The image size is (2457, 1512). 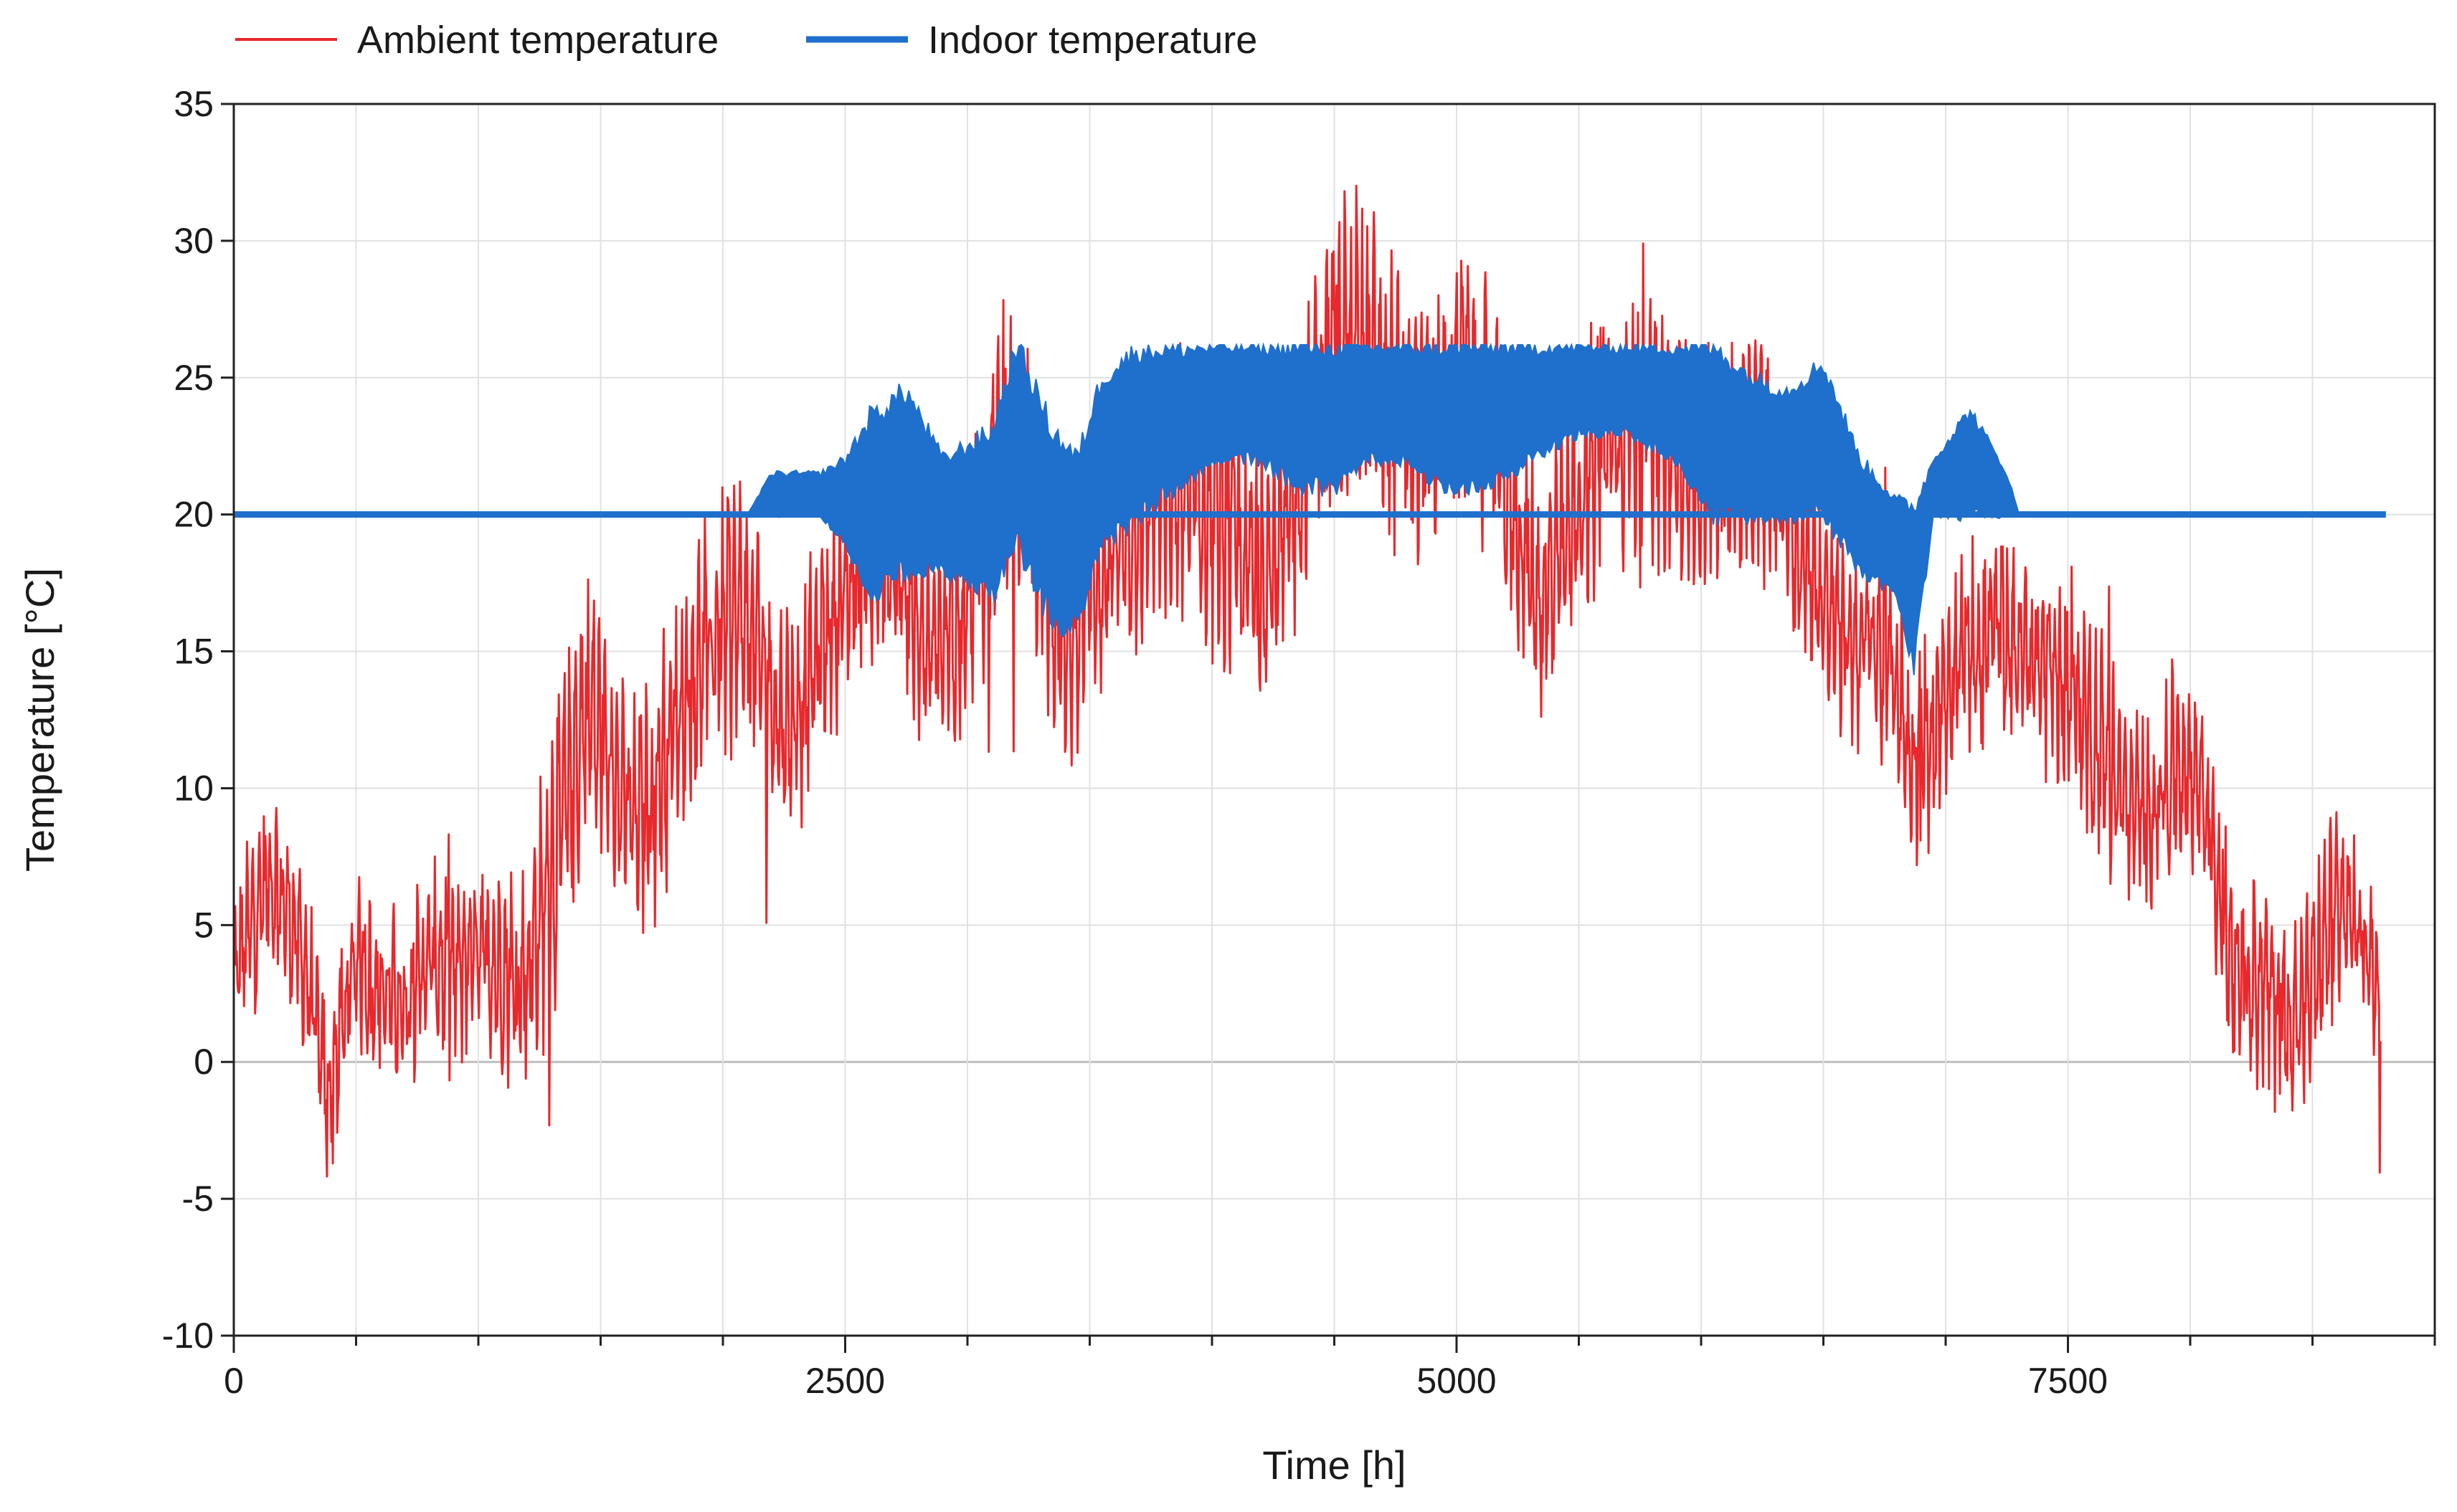 What do you see at coordinates (194, 104) in the screenshot?
I see `y-tick-label: 35` at bounding box center [194, 104].